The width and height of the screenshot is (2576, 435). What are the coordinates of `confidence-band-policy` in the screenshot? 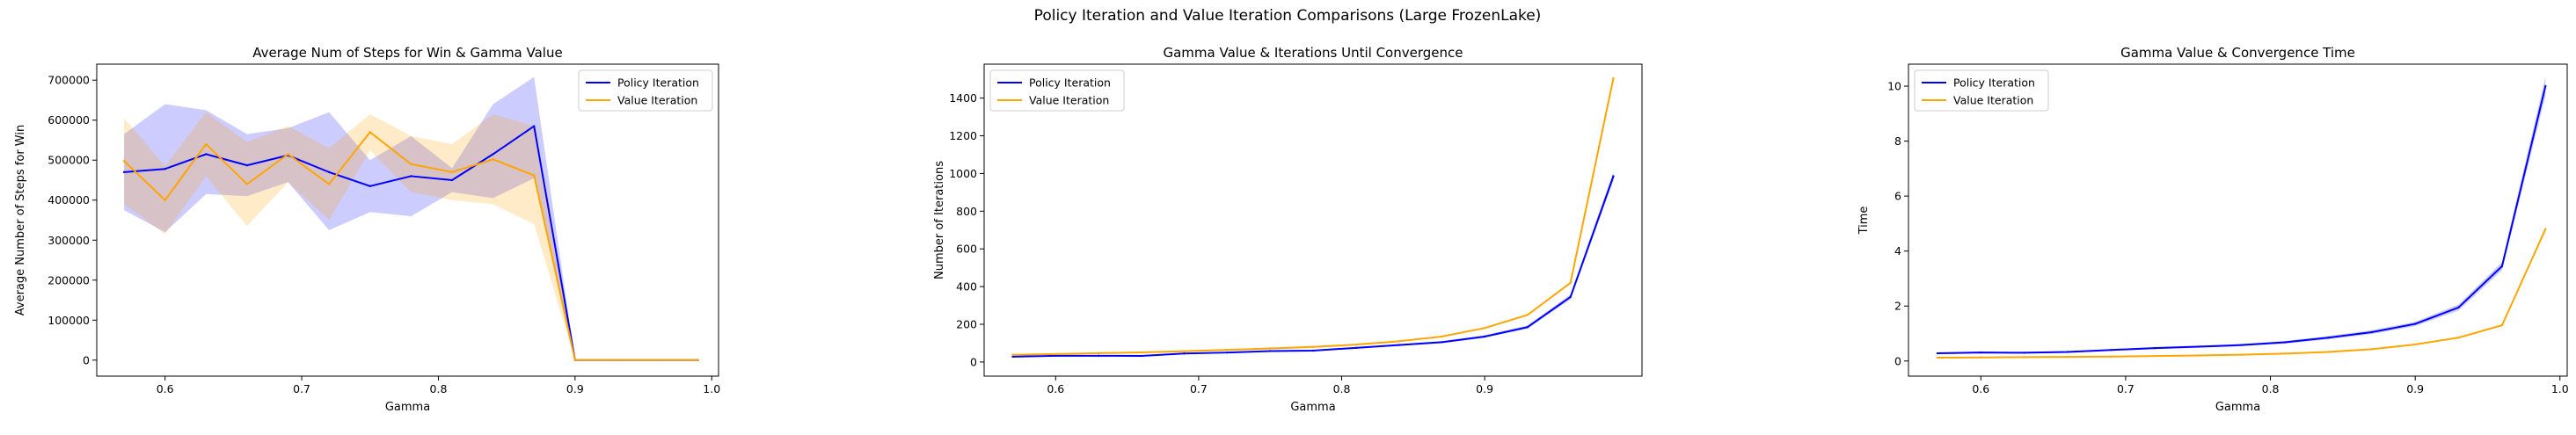 It's located at (1313, 264).